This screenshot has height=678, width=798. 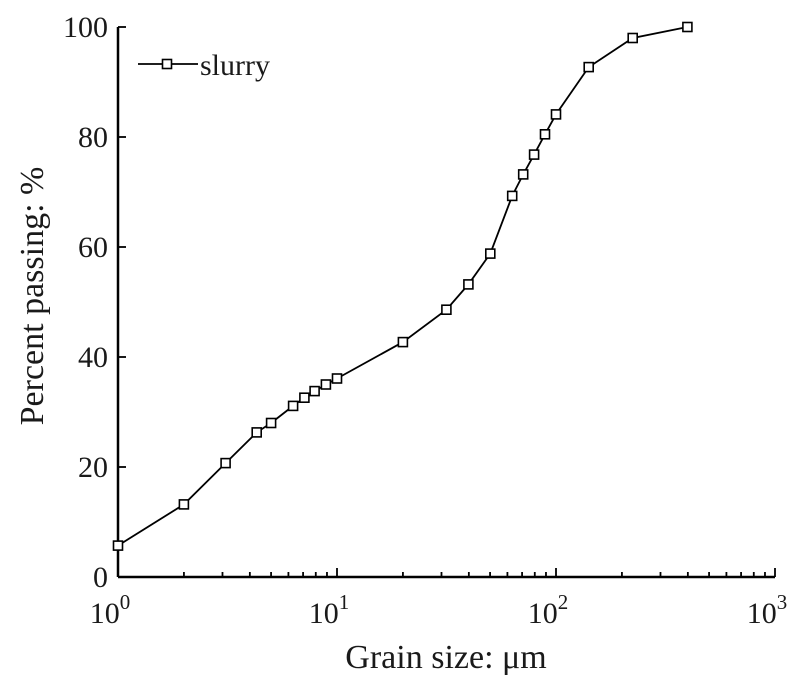 What do you see at coordinates (235, 65) in the screenshot?
I see `legend-label-slurry: slurry` at bounding box center [235, 65].